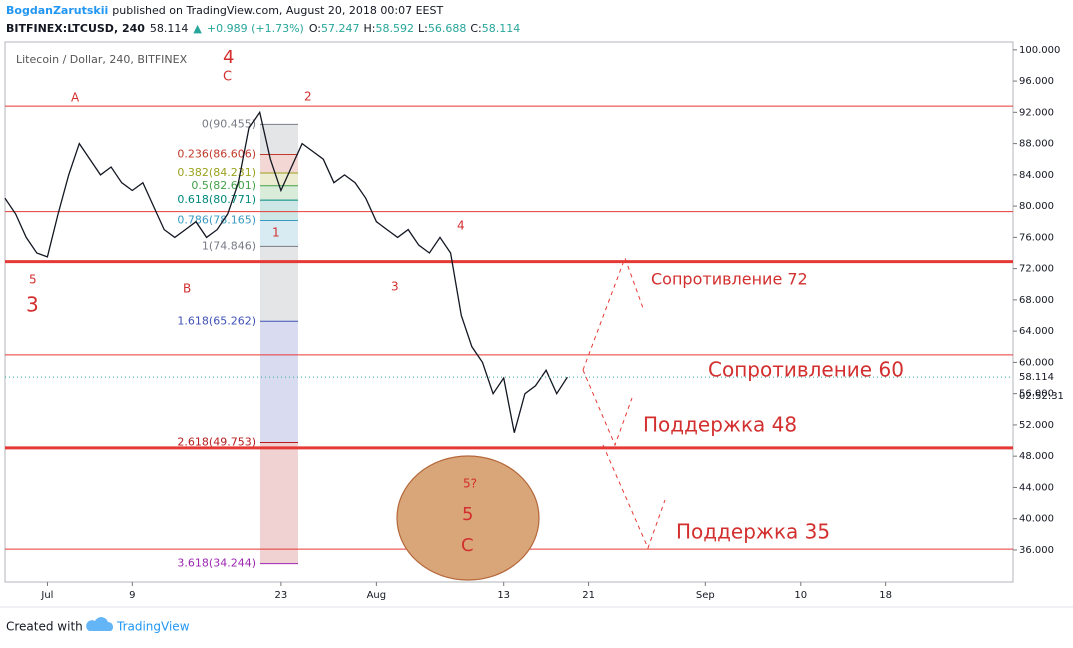 This screenshot has width=1073, height=648. I want to click on y-tick-label: 56.000, so click(1036, 394).